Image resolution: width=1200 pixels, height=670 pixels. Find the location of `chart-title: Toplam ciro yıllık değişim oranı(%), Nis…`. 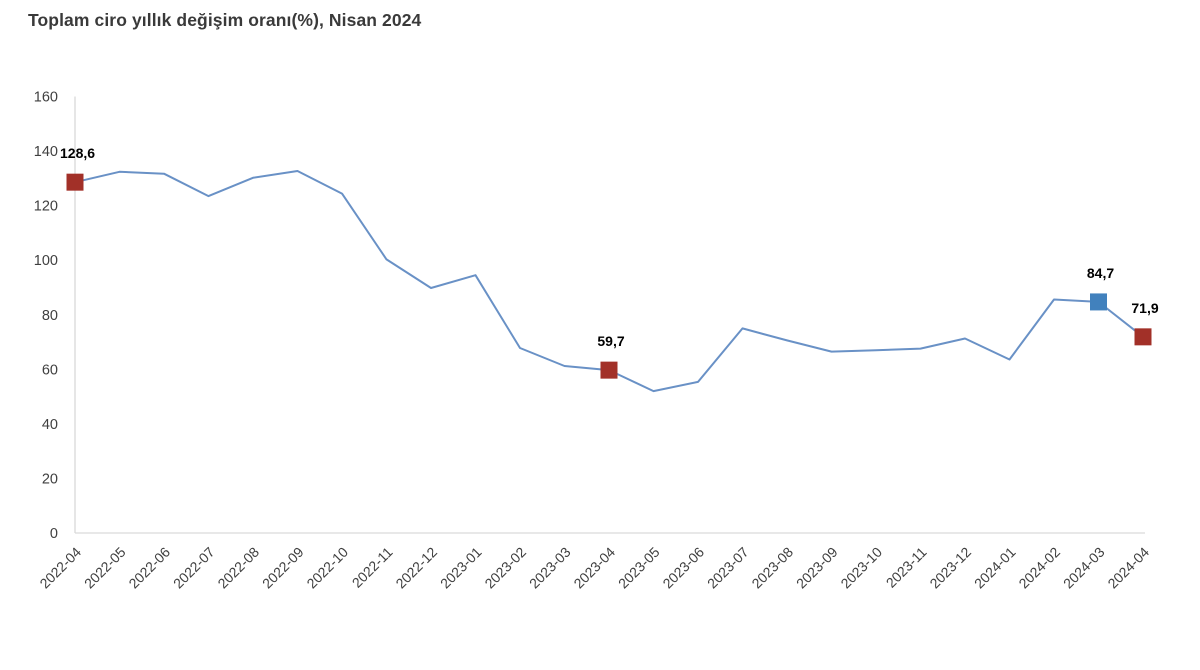

chart-title: Toplam ciro yıllık değişim oranı(%), Nis… is located at coordinates (225, 20).